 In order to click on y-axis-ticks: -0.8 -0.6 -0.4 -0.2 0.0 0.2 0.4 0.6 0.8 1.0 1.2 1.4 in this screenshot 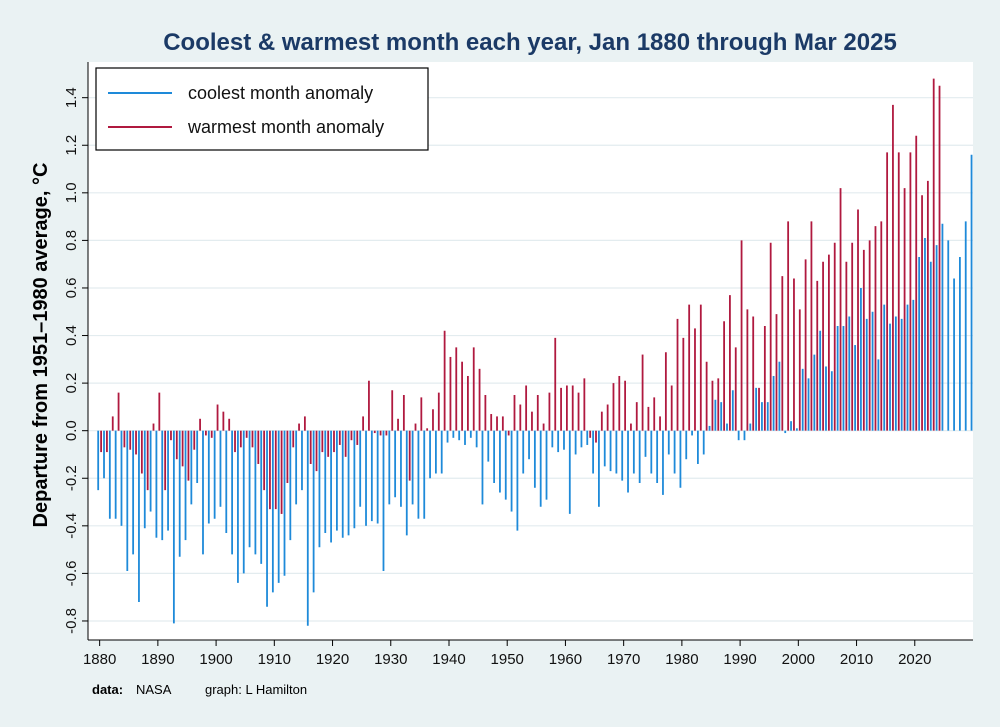, I will do `click(75, 360)`.